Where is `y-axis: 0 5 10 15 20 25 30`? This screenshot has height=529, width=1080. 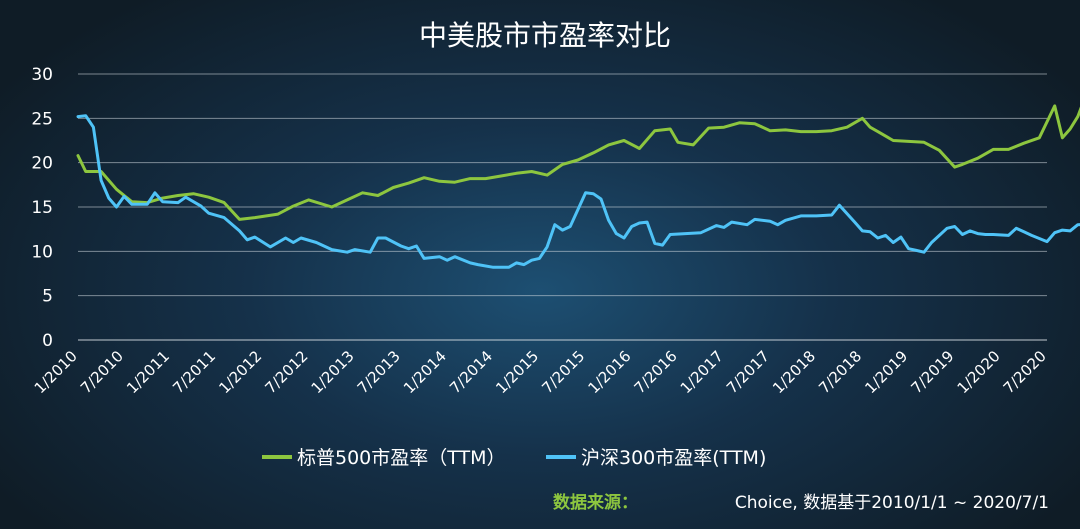 y-axis: 0 5 10 15 20 25 30 is located at coordinates (42, 208).